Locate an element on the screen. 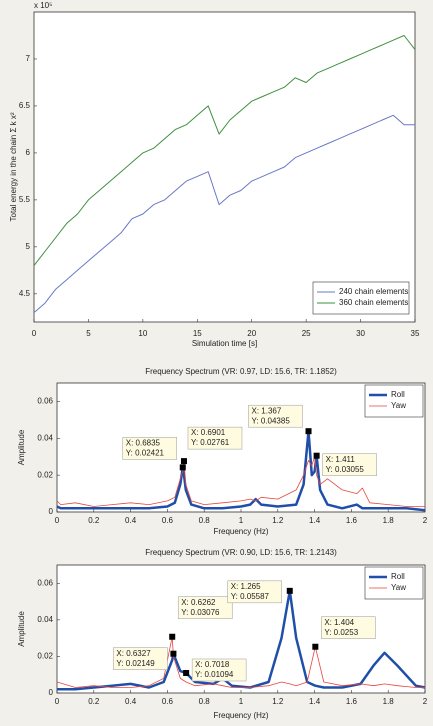 The height and width of the screenshot is (726, 433). datatip-x: X: 1.265 is located at coordinates (246, 586).